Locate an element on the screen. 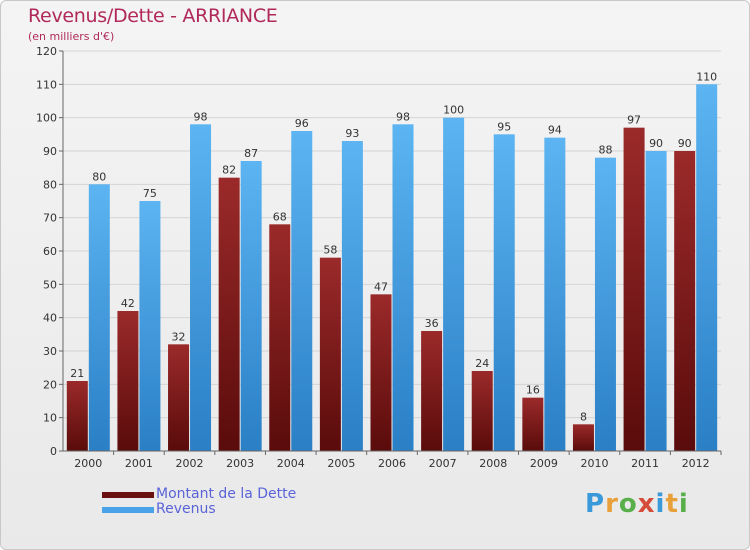 Image resolution: width=750 pixels, height=550 pixels. x-tick-label: 2006 is located at coordinates (392, 463).